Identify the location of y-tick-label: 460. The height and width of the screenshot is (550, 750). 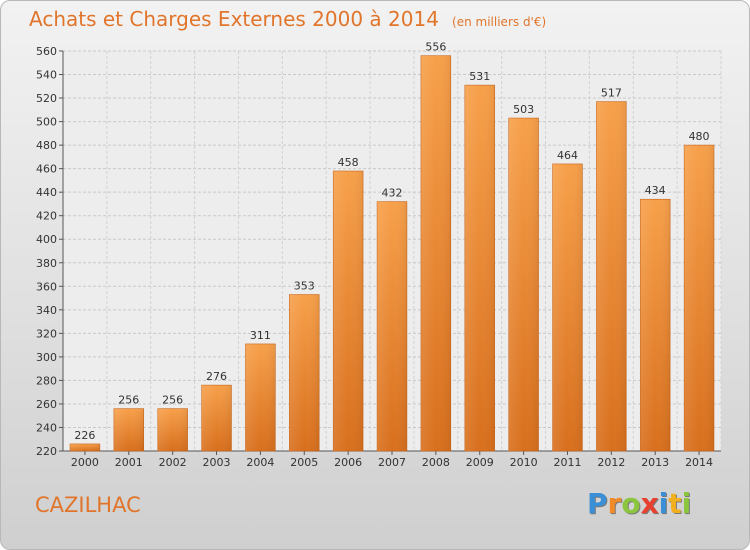
(46, 169).